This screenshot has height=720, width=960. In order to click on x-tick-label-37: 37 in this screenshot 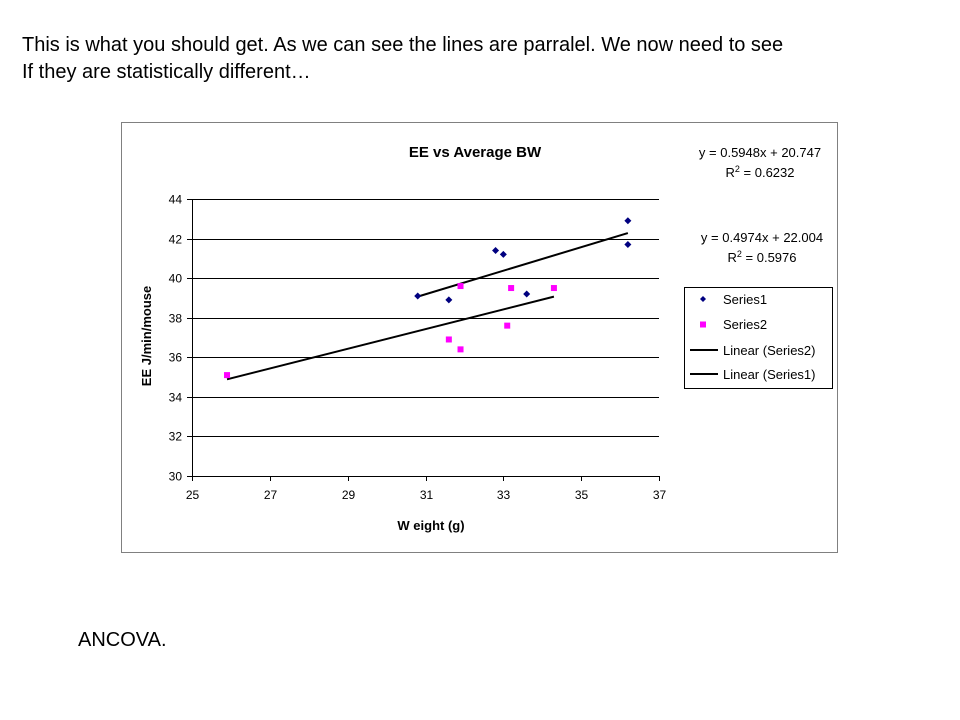, I will do `click(660, 495)`.